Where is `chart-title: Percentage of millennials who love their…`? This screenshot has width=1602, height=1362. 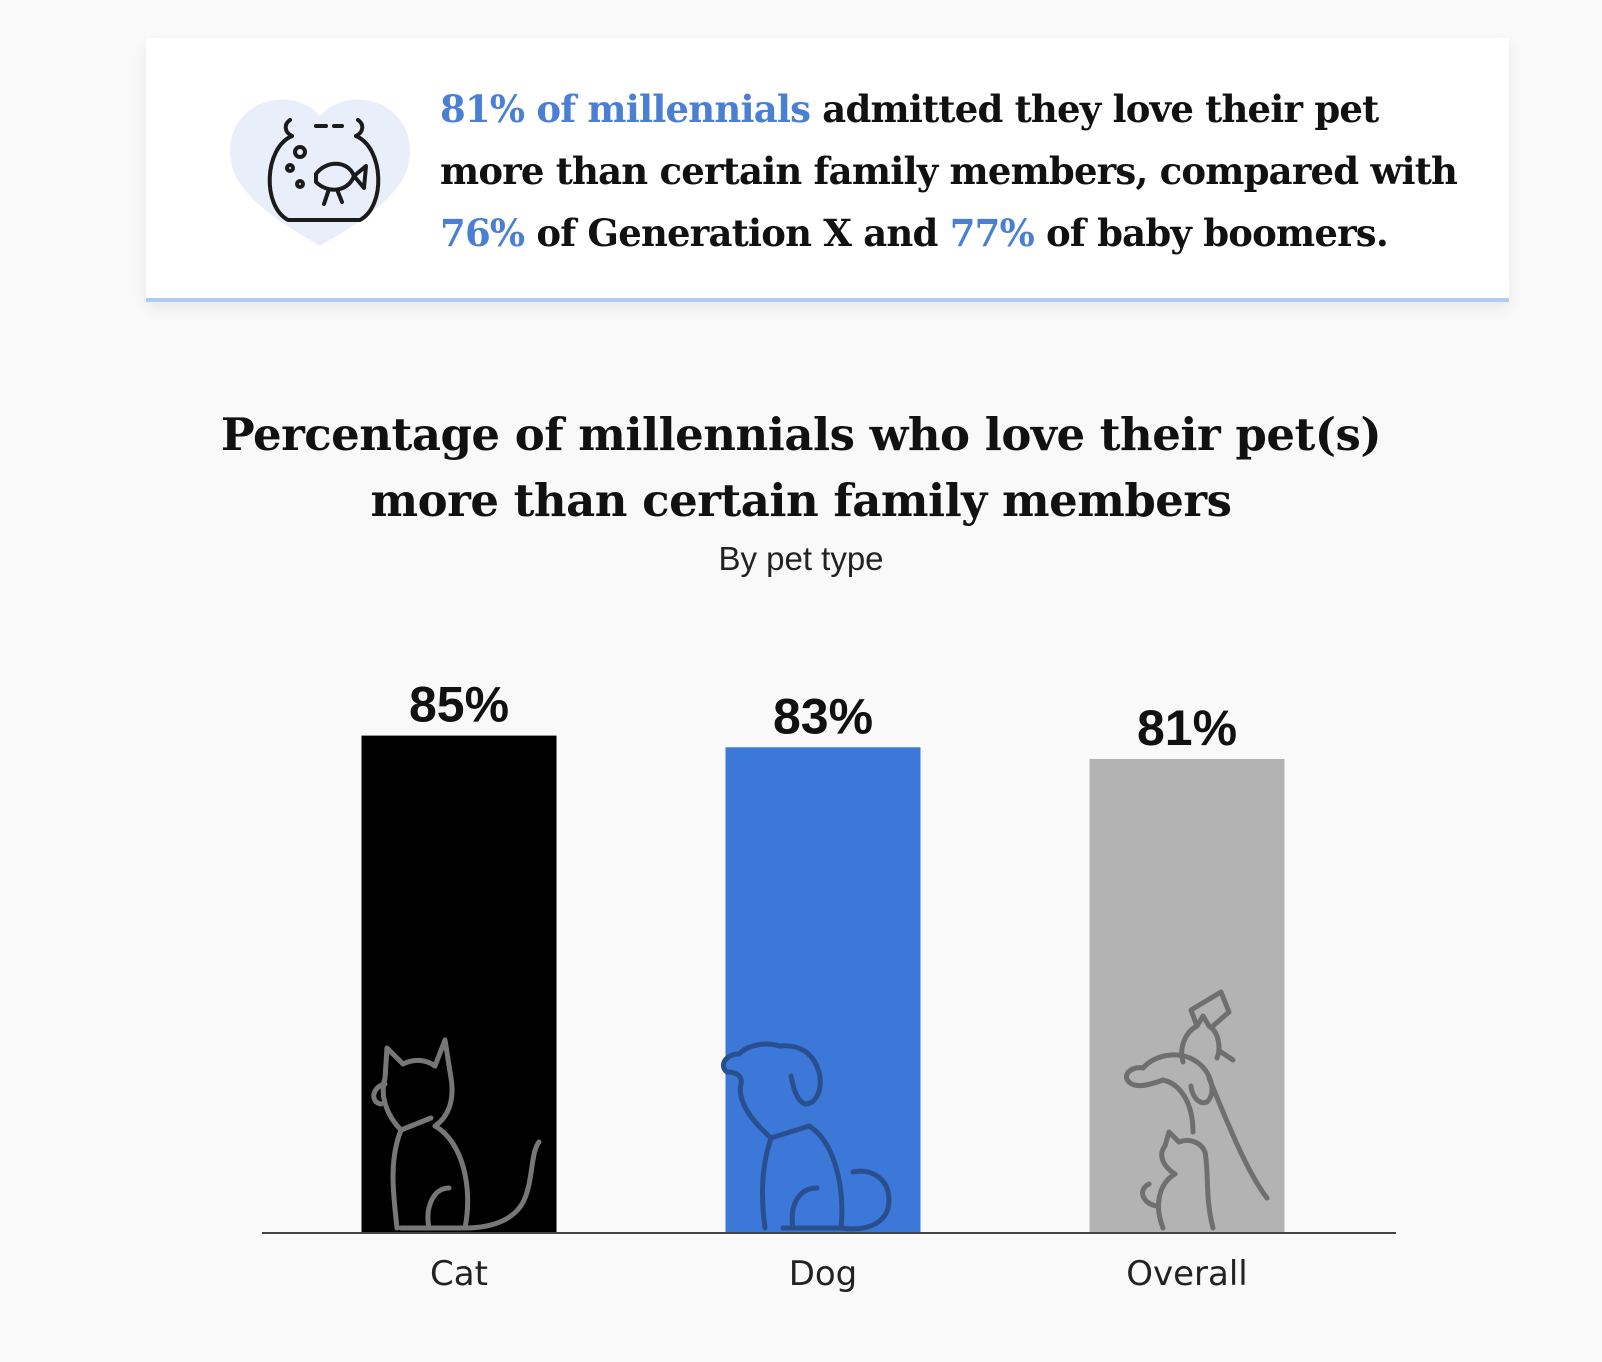 chart-title: Percentage of millennials who love their… is located at coordinates (801, 468).